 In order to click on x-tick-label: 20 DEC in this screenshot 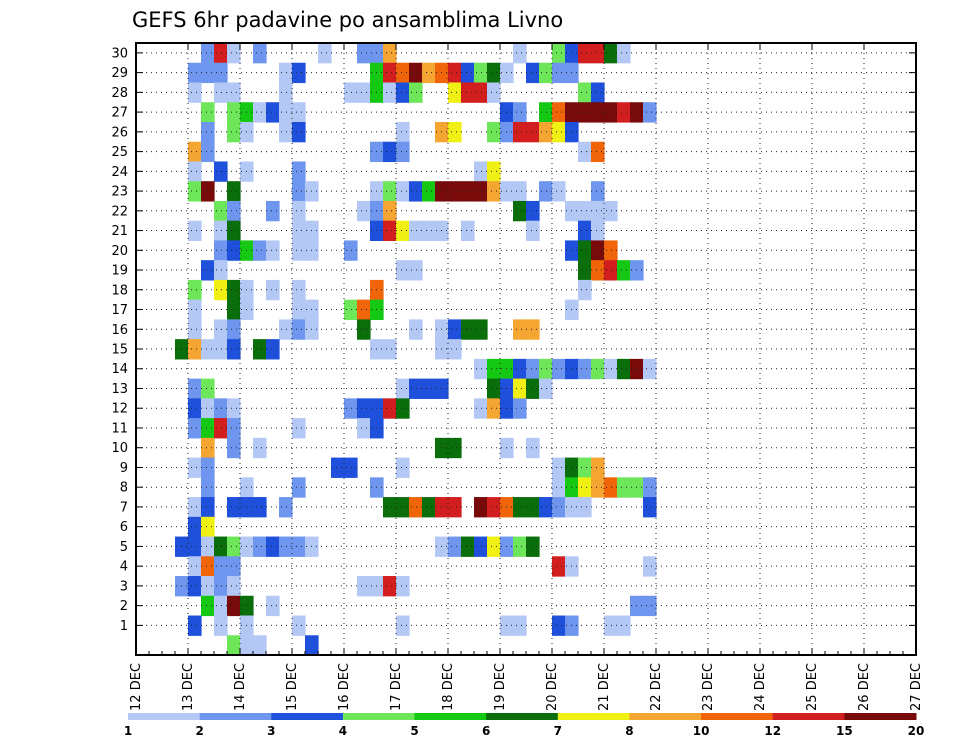, I will do `click(552, 687)`.